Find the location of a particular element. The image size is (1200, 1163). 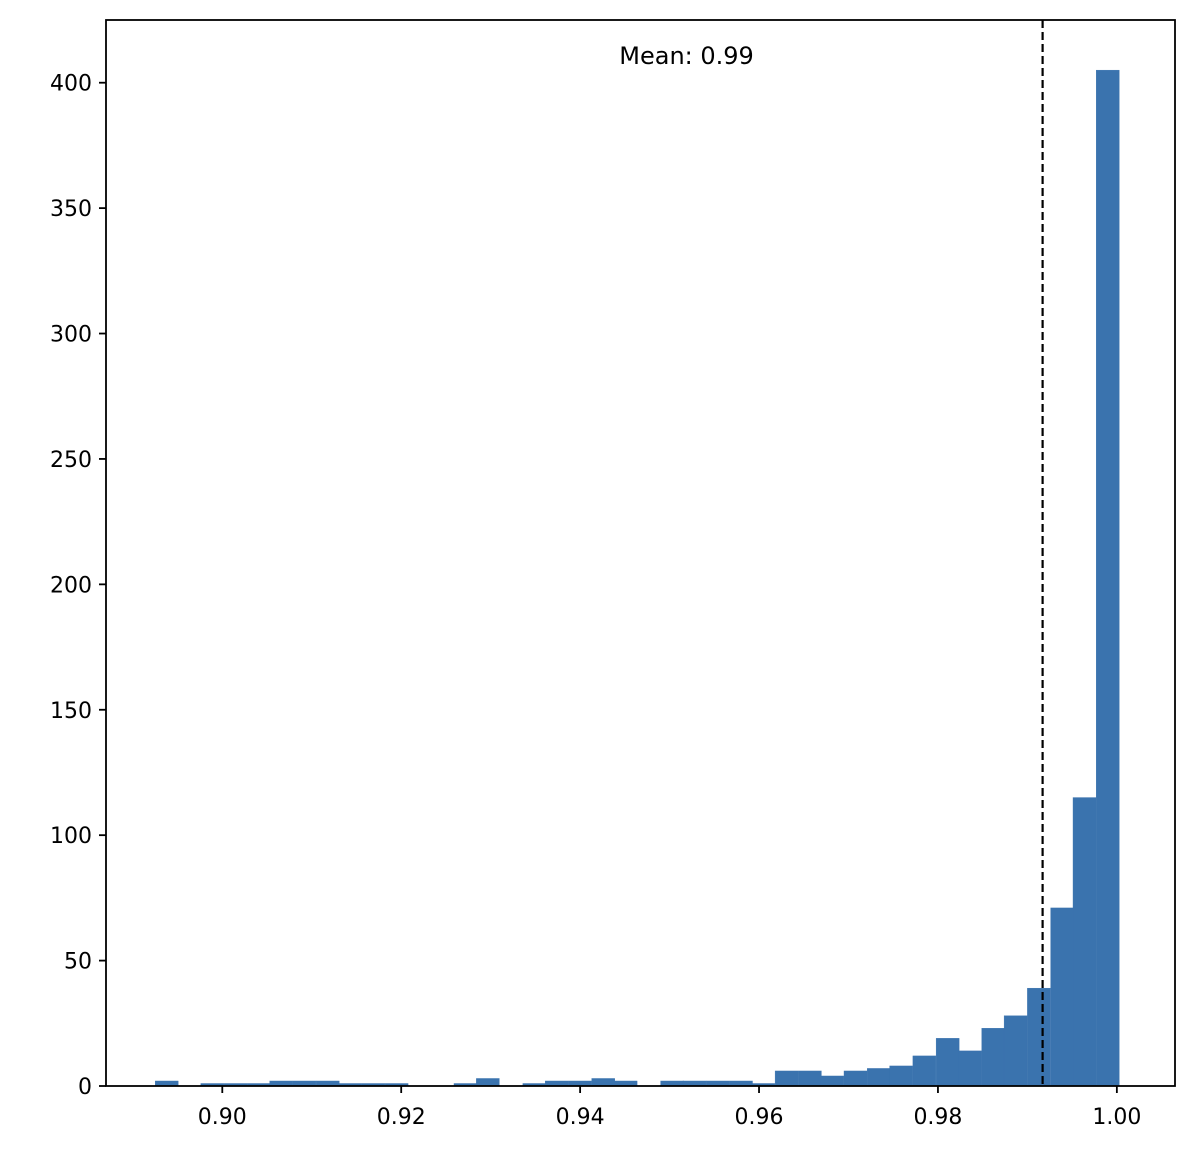

y-tick-label: 250 is located at coordinates (71, 460).